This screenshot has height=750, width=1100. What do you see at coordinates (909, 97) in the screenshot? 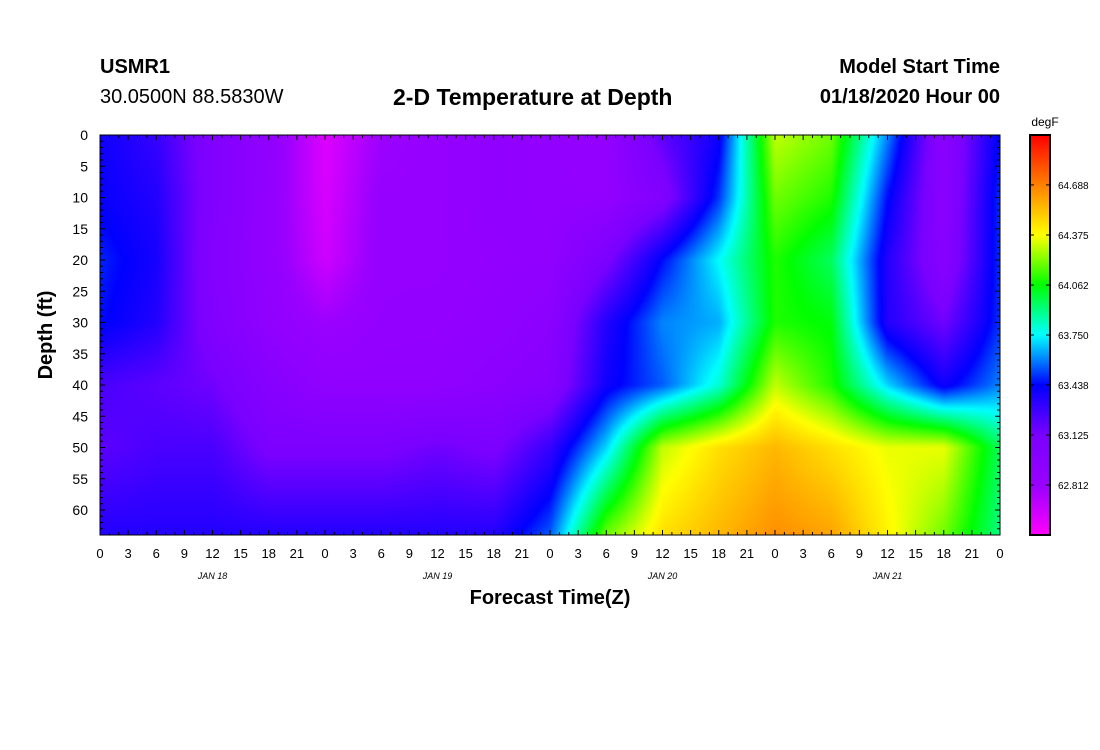
I see `model-start-value: 01/18/2020 Hour 00` at bounding box center [909, 97].